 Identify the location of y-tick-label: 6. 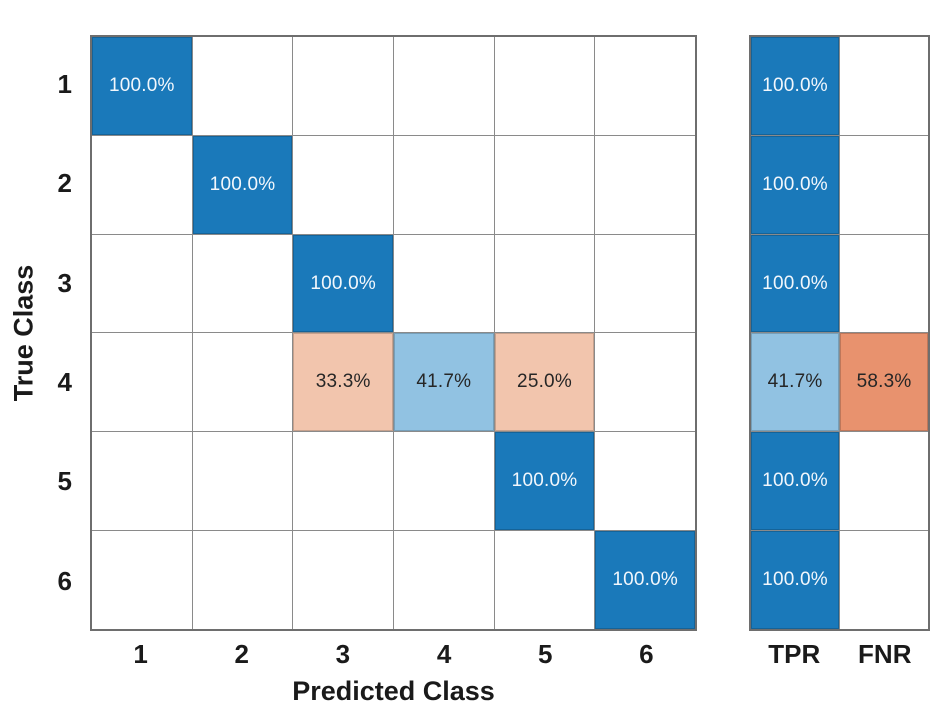
(64, 580).